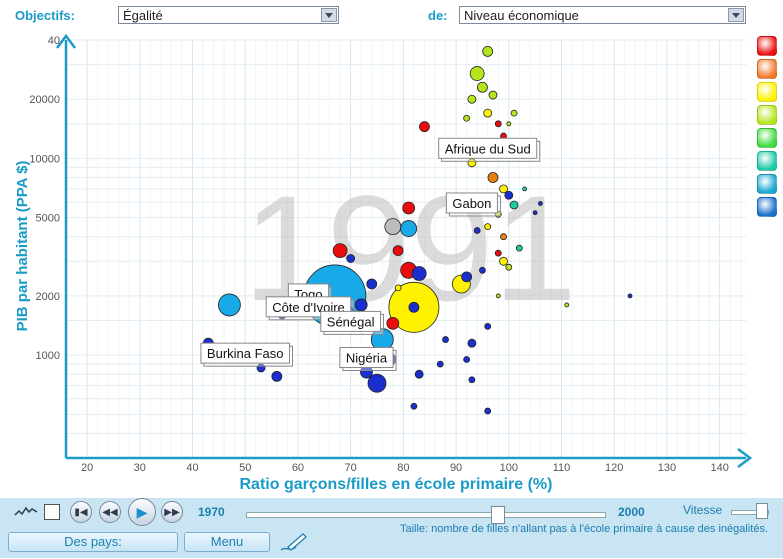 The width and height of the screenshot is (783, 559). Describe the element at coordinates (298, 468) in the screenshot. I see `x-tick-label: 60` at that location.